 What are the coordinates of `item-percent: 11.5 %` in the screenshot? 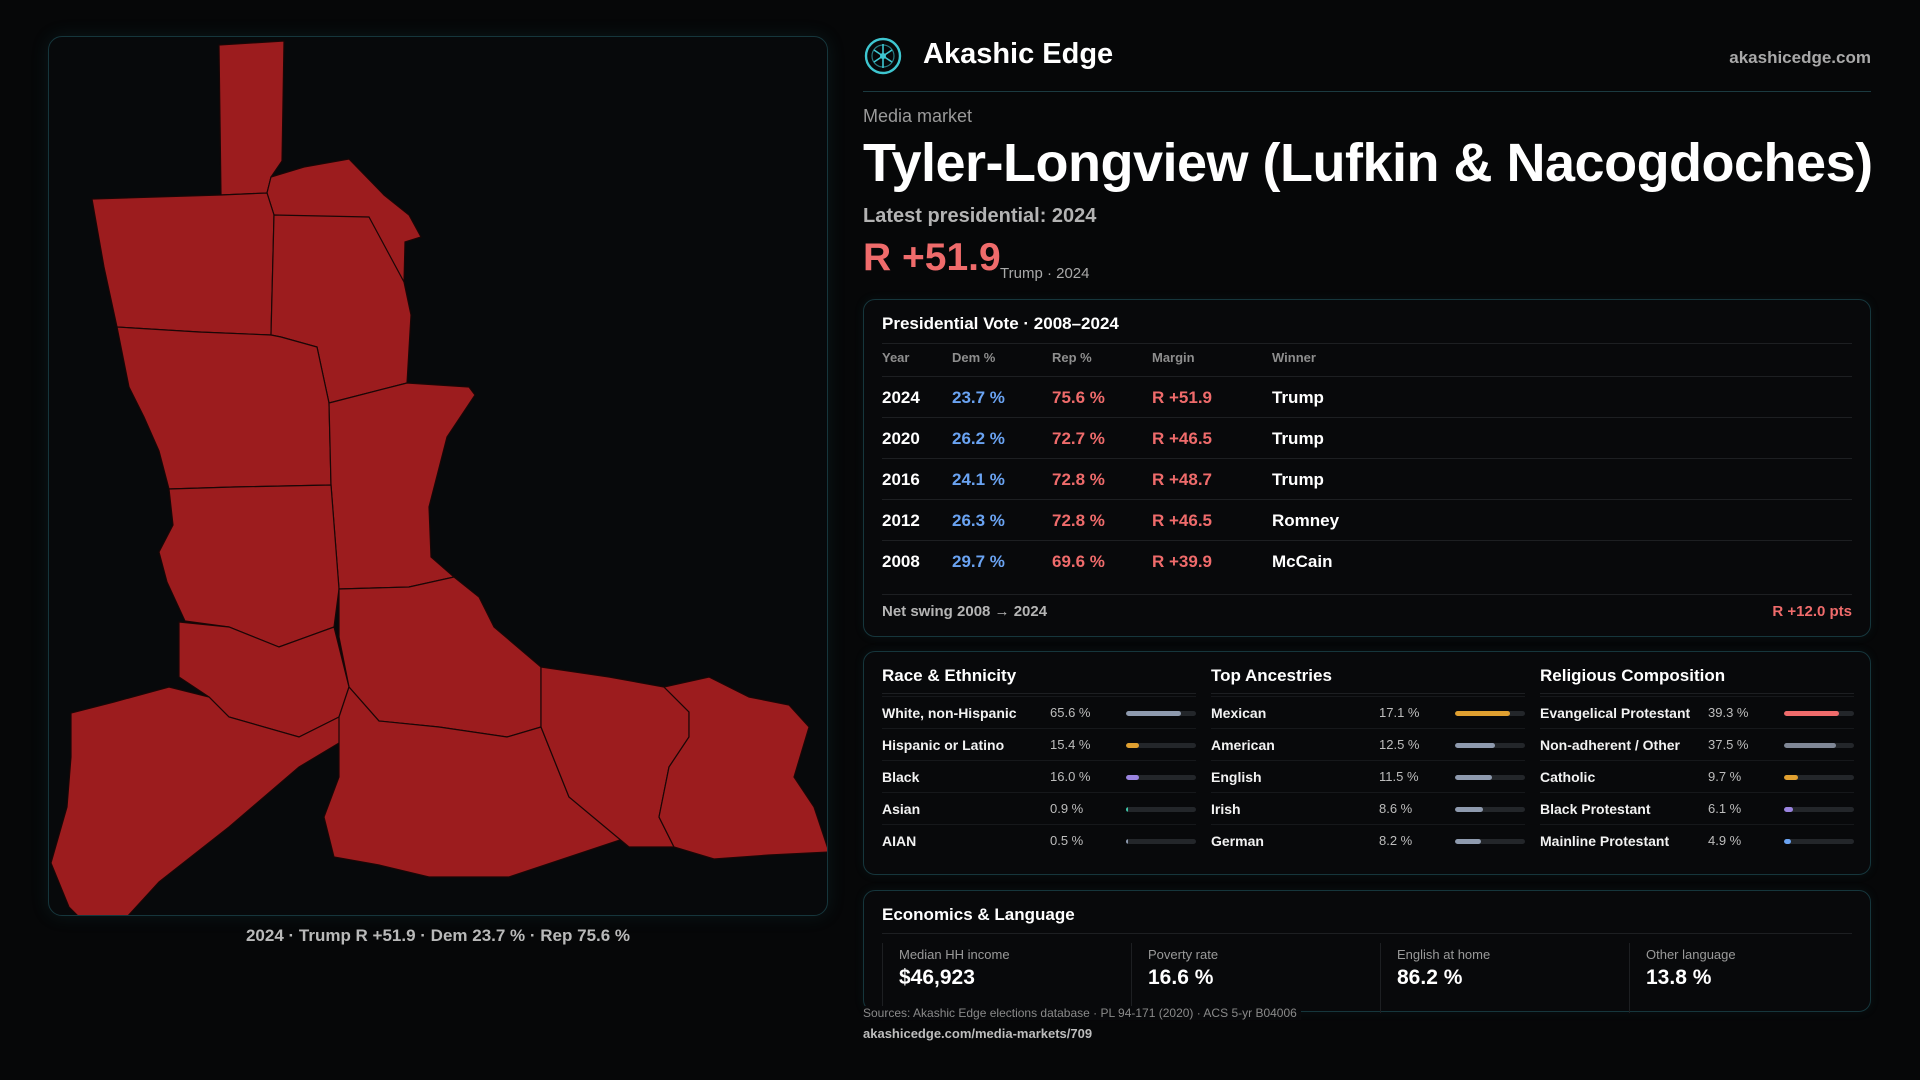 It's located at (1399, 776).